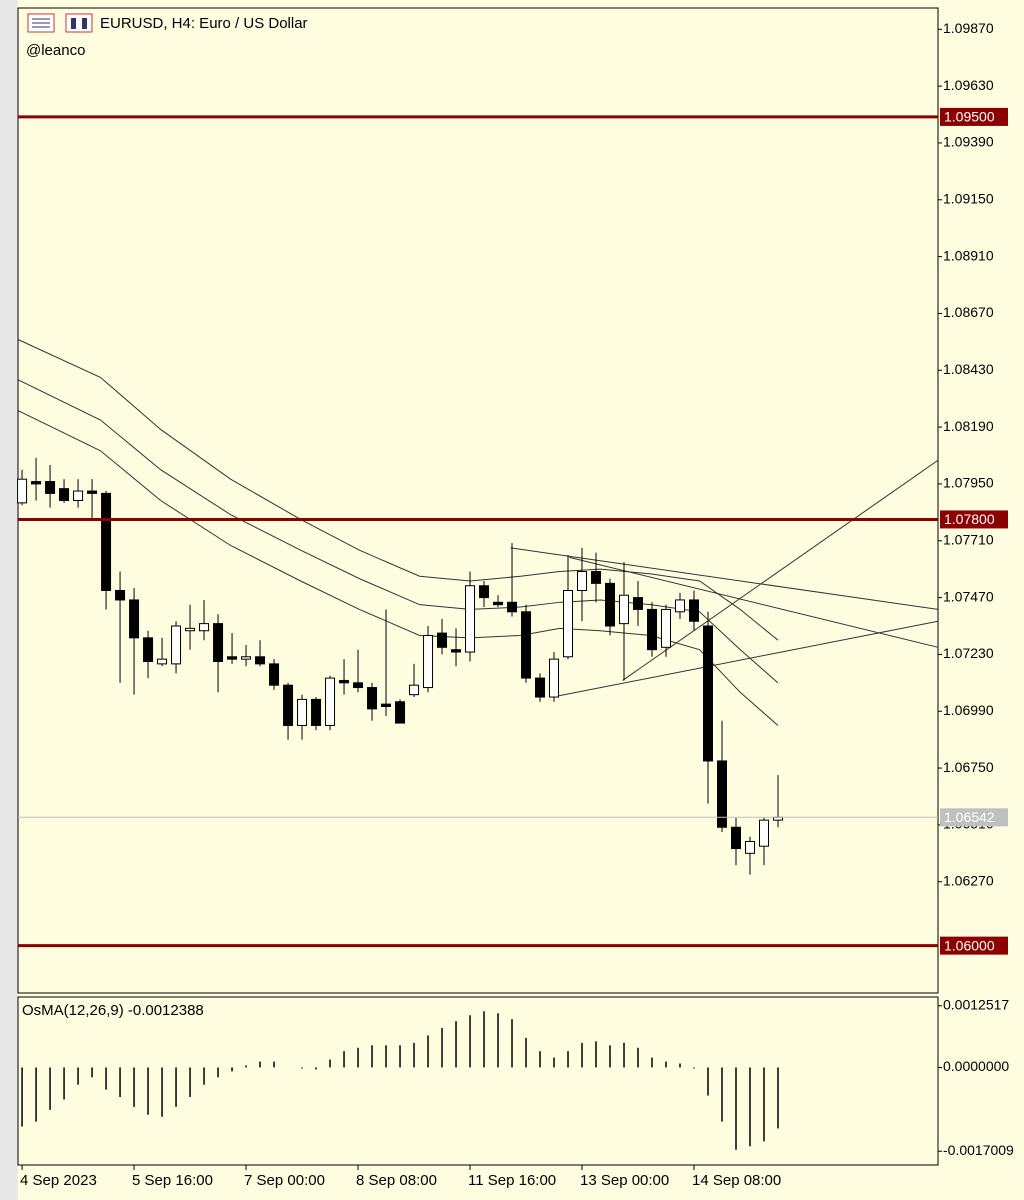 Image resolution: width=1024 pixels, height=1200 pixels. What do you see at coordinates (736, 1180) in the screenshot?
I see `x-tick-label: 14 Sep 08:00` at bounding box center [736, 1180].